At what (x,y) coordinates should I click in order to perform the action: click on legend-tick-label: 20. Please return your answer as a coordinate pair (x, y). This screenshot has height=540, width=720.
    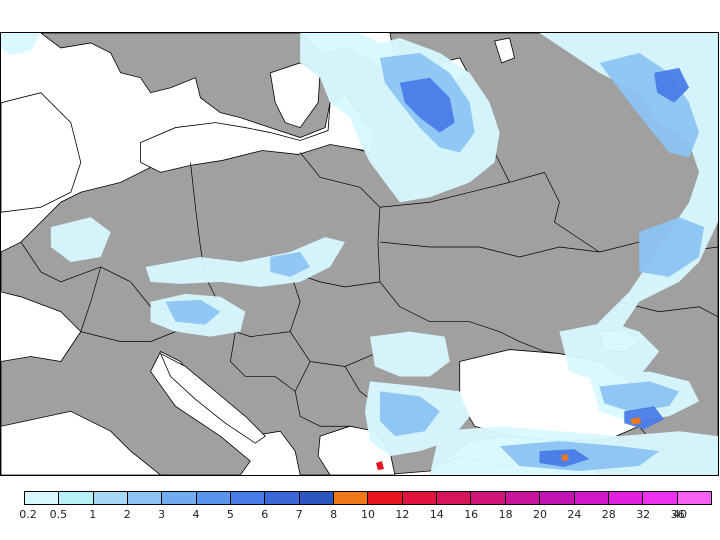
    Looking at the image, I should click on (540, 514).